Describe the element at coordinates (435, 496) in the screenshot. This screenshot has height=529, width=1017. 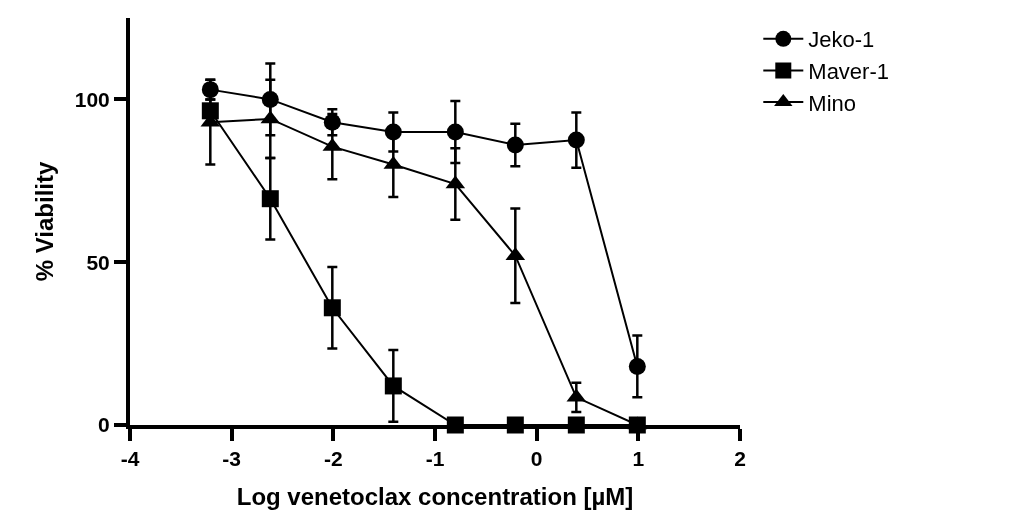
I see `x-axis-title: Log venetoclax concentration [µM]` at that location.